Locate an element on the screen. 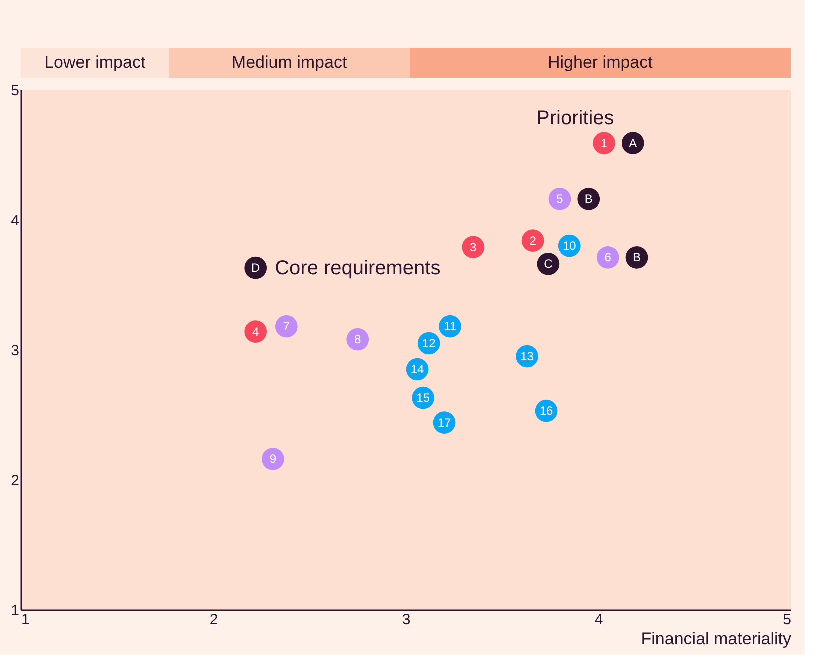 The width and height of the screenshot is (827, 662). series-label: 15 is located at coordinates (423, 398).